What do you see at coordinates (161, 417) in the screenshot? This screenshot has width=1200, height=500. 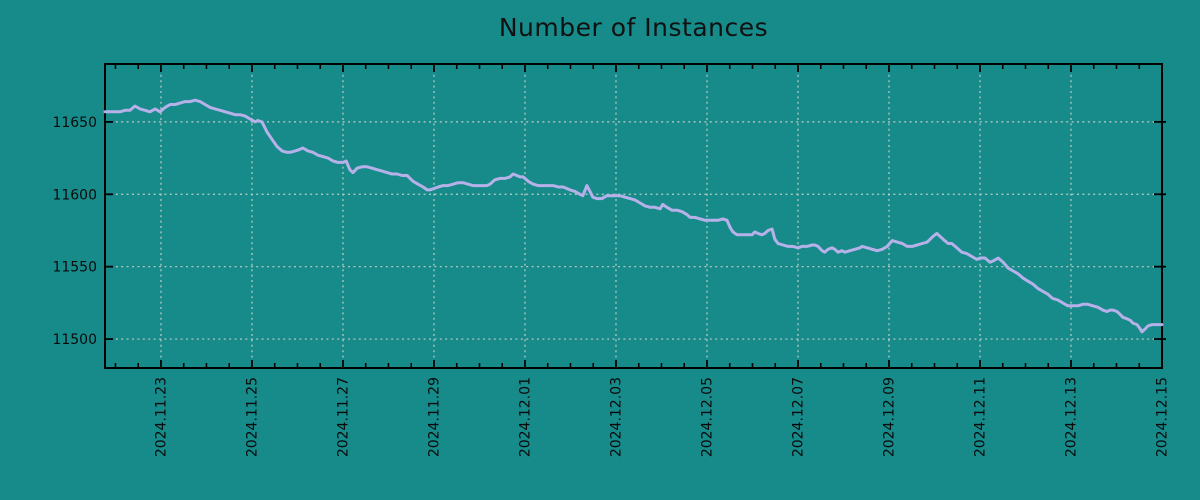 I see `x-tick-label: 2024.11.23` at bounding box center [161, 417].